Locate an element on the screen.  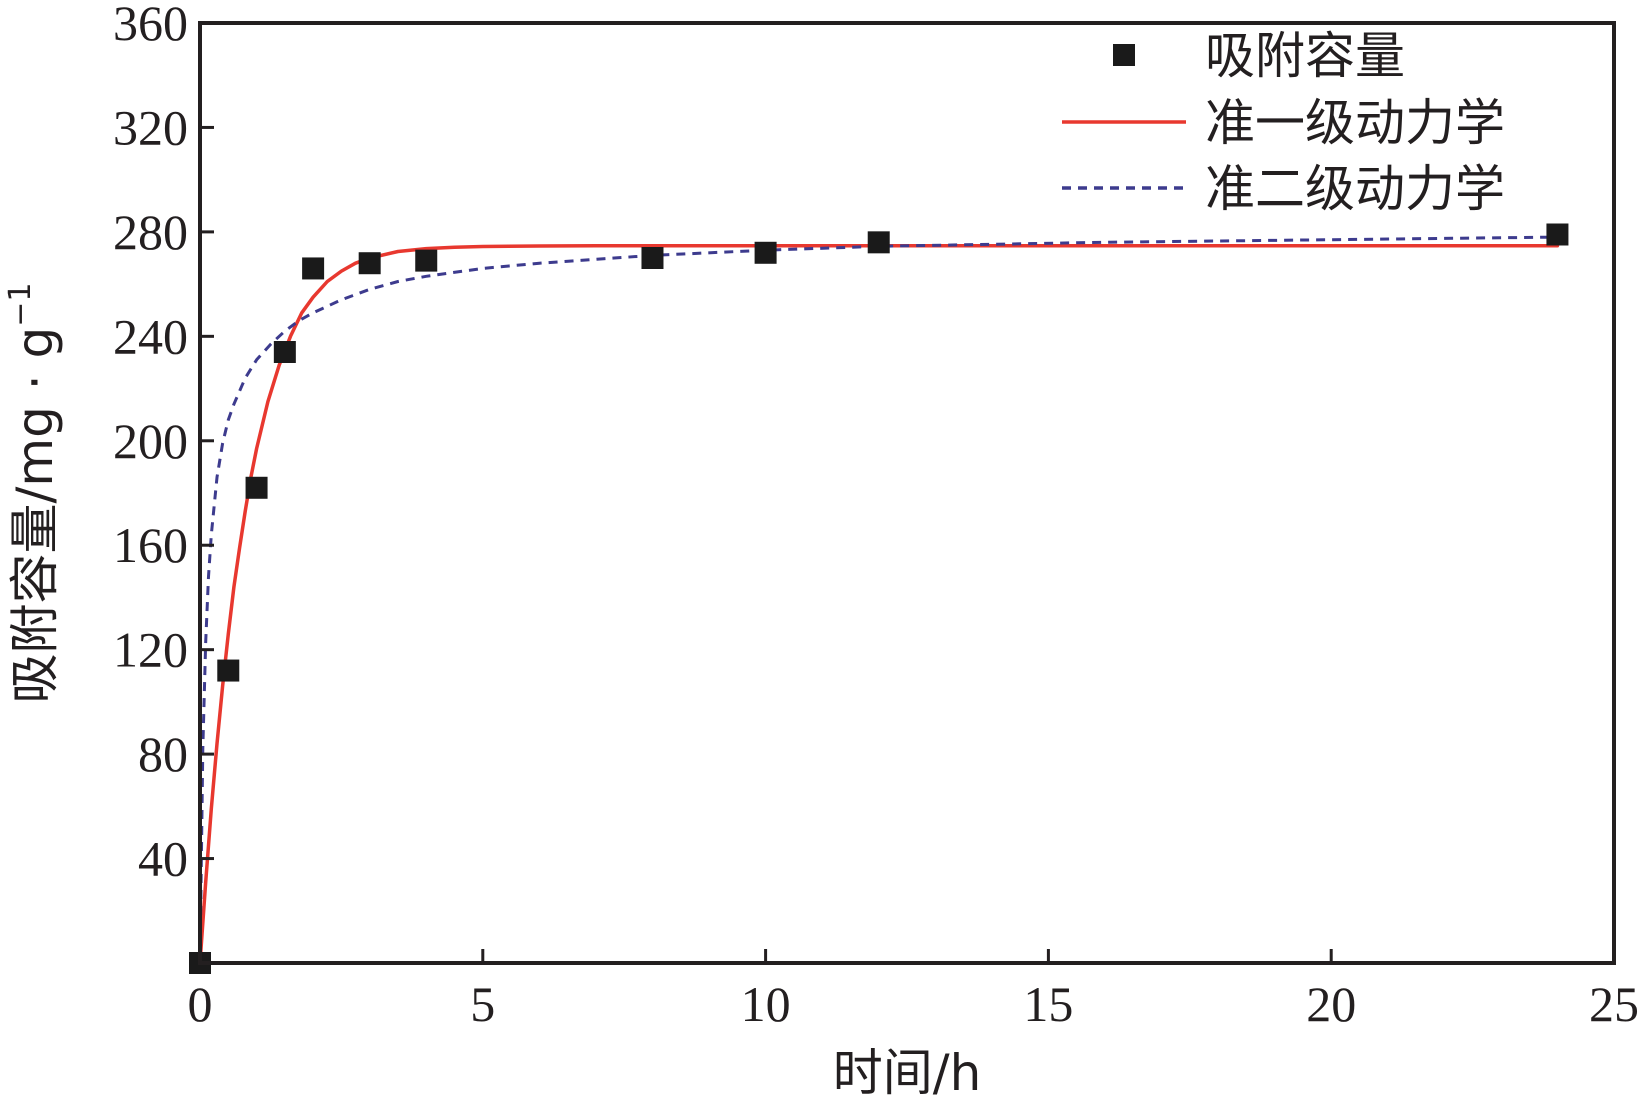
legend-label: 准二级动力学 is located at coordinates (1355, 189).